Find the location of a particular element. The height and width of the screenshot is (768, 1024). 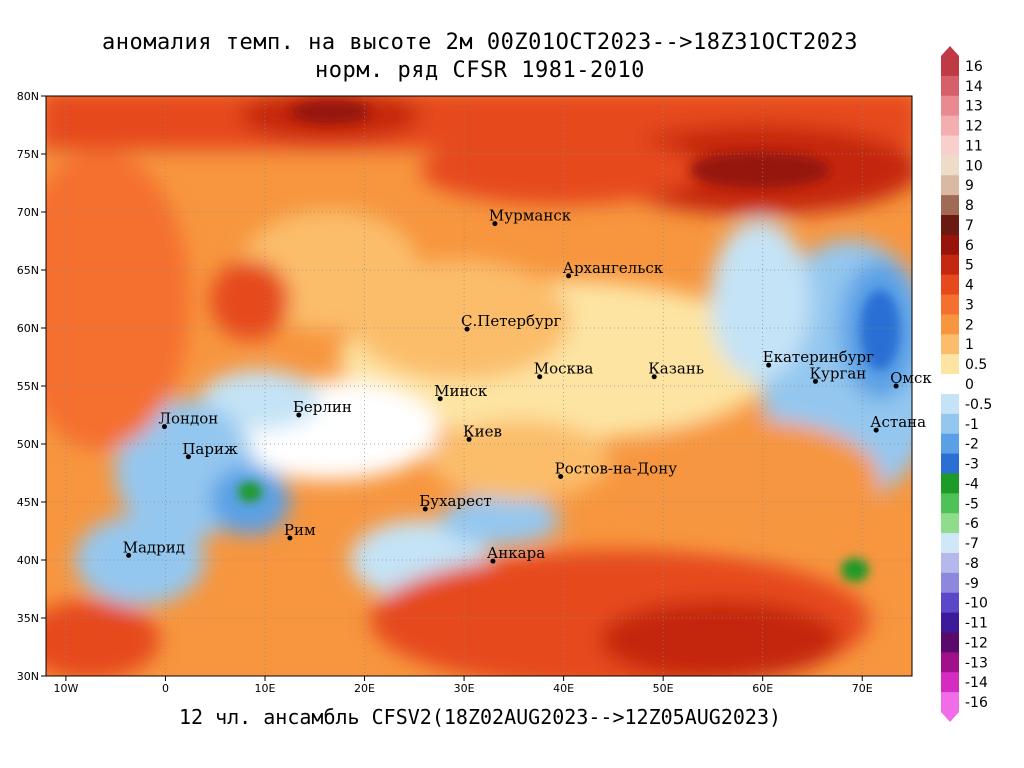

legend-label: 9 is located at coordinates (969, 186).